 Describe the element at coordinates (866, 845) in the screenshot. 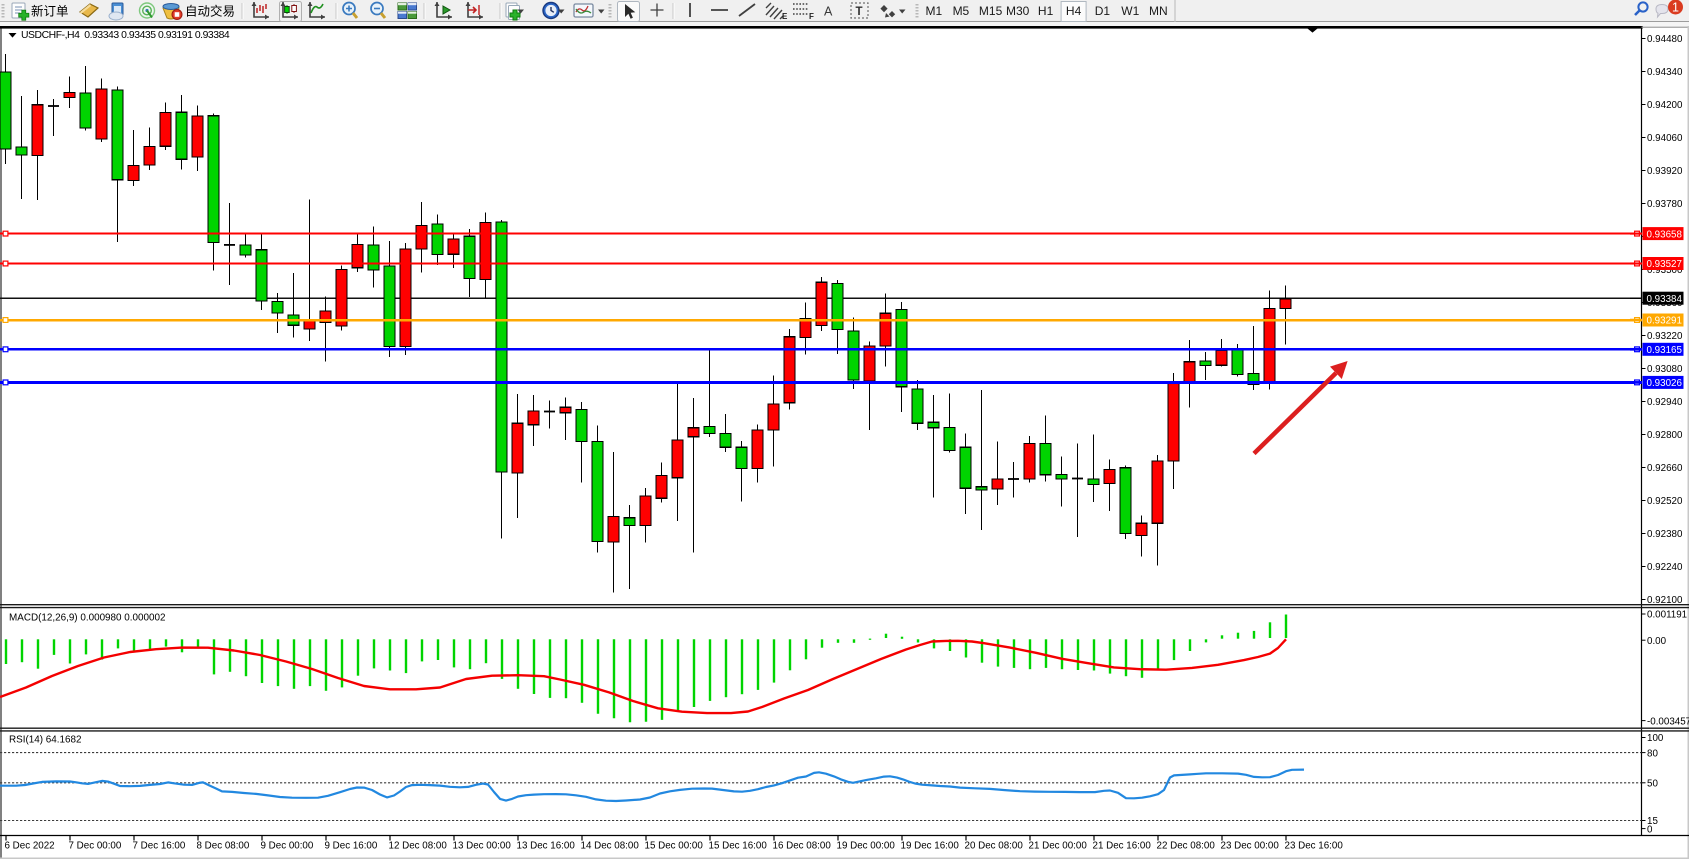

I see `svg-text: 19 Dec 00:00` at that location.